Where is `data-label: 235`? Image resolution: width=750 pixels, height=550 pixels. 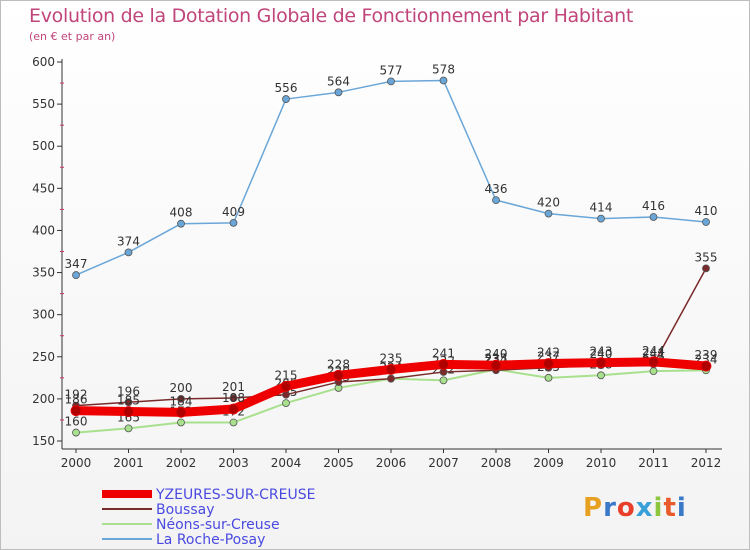
data-label: 235 is located at coordinates (391, 358).